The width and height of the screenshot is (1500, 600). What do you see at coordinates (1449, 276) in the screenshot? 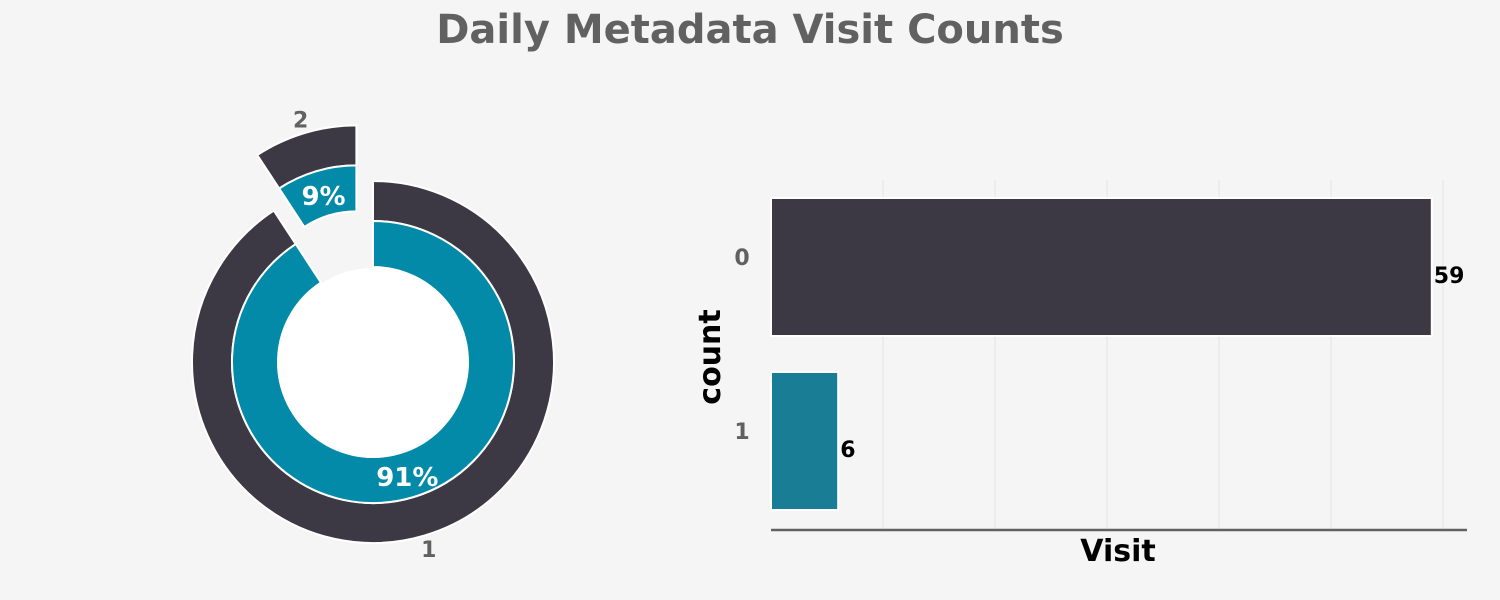
I see `bar-data-label-0: 59` at bounding box center [1449, 276].